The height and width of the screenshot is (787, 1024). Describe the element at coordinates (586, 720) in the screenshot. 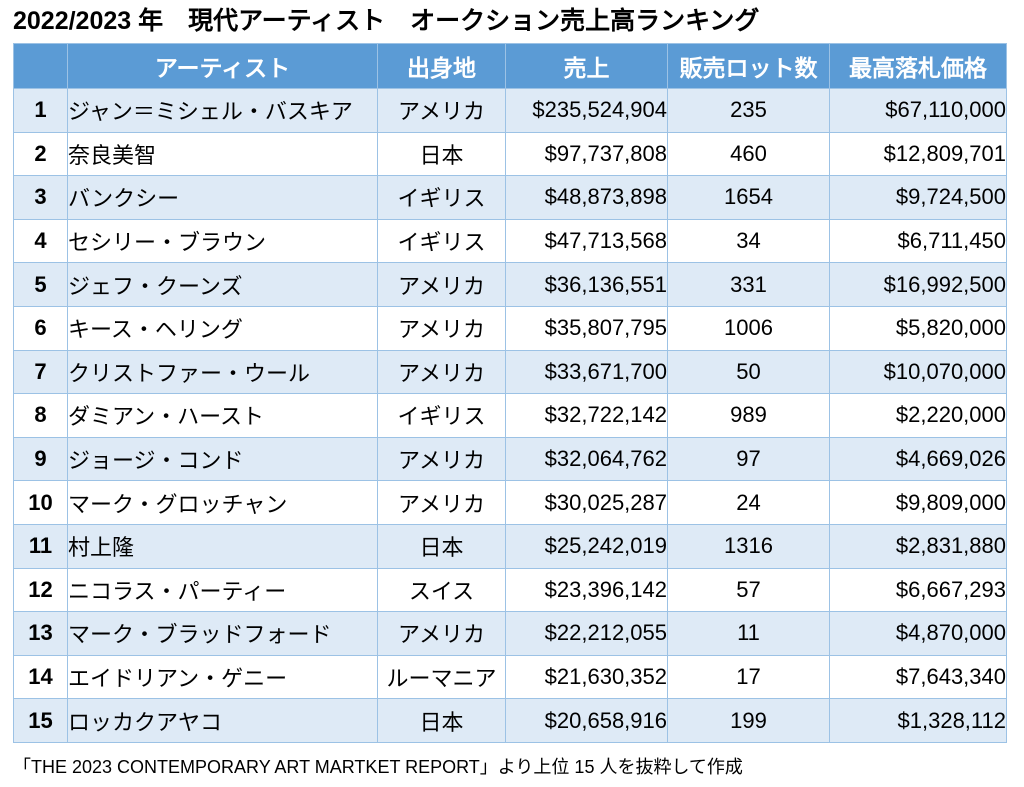

I see `cell-sales: $20,658,916` at that location.